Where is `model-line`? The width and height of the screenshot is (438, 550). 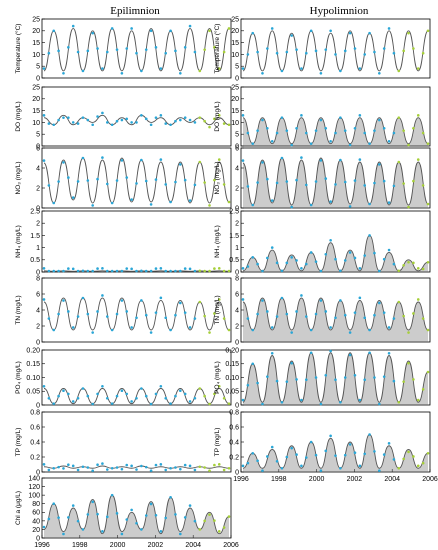
model-line is located at coordinates (335, 131).